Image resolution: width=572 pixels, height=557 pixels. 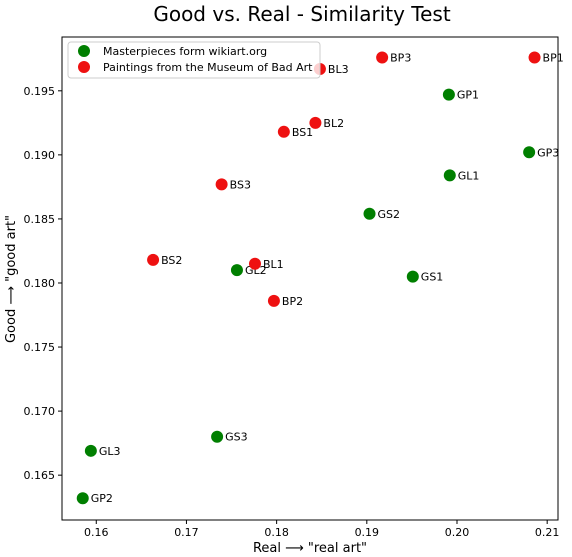 What do you see at coordinates (90, 450) in the screenshot?
I see `data-point-gl3` at bounding box center [90, 450].